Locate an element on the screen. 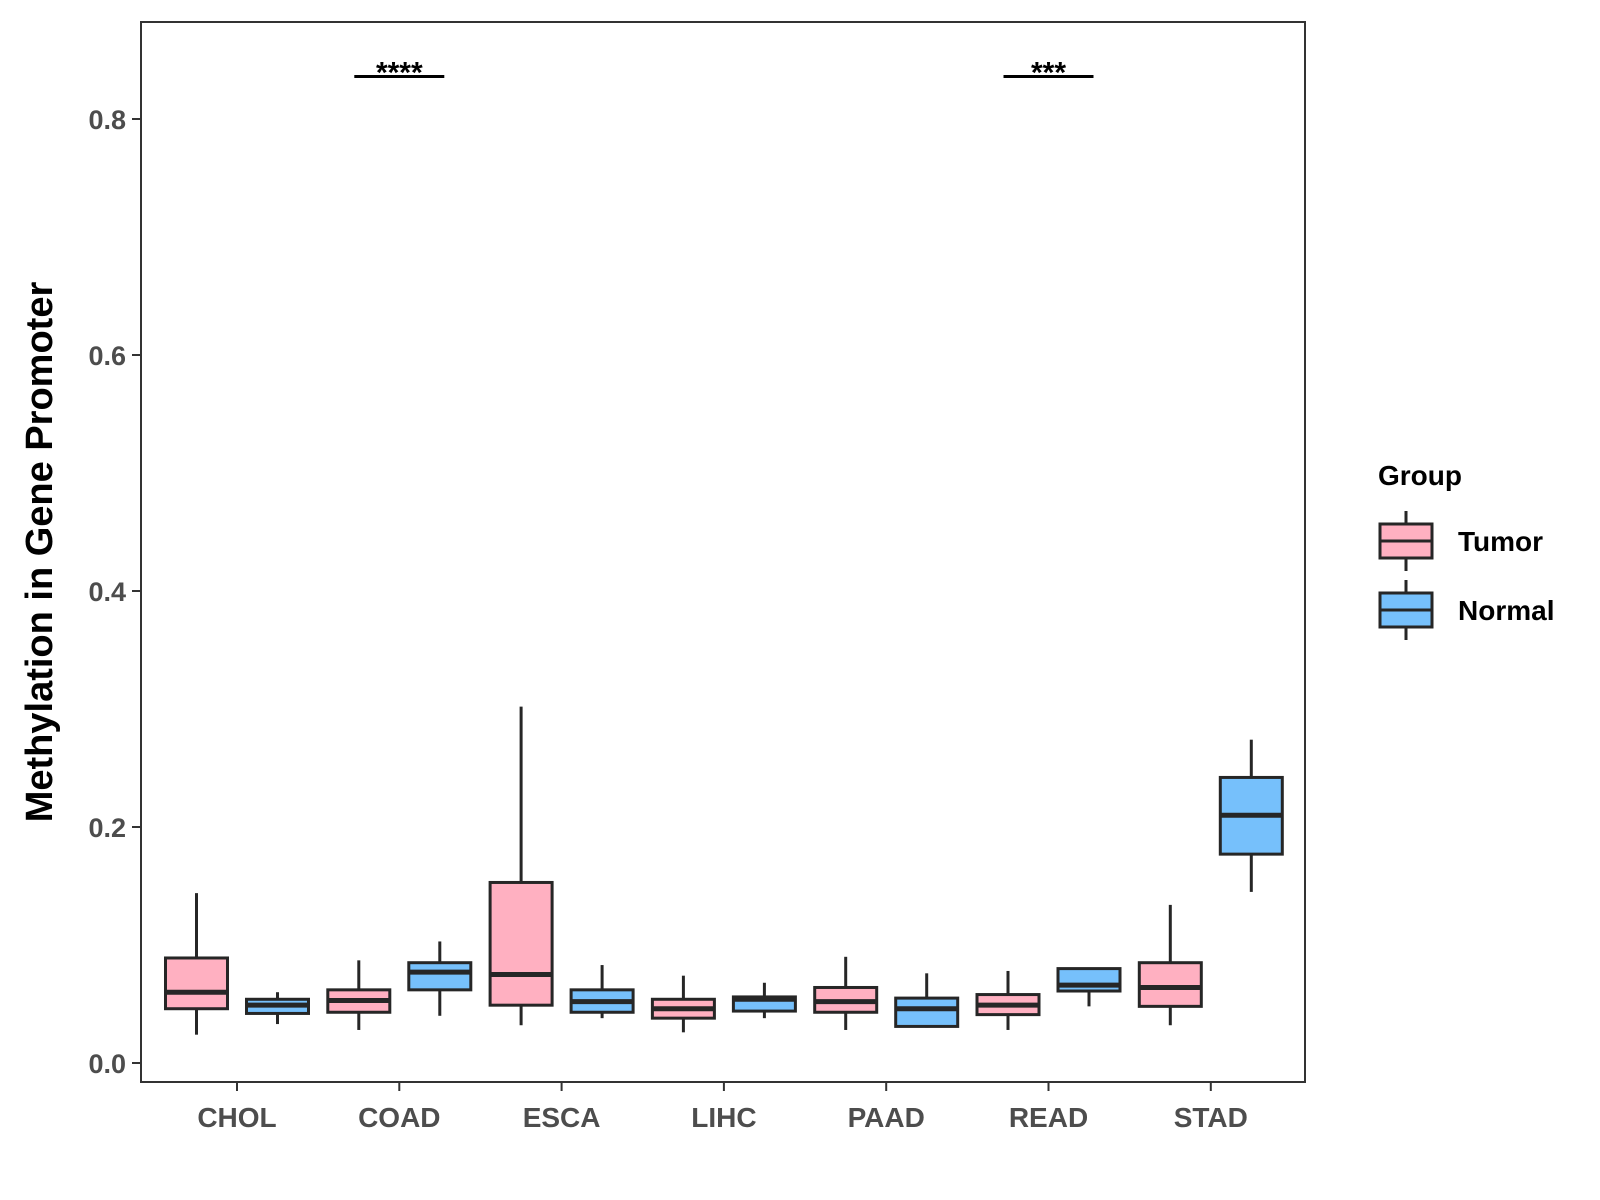 This screenshot has height=1200, width=1600. box-tumor-coad is located at coordinates (359, 995).